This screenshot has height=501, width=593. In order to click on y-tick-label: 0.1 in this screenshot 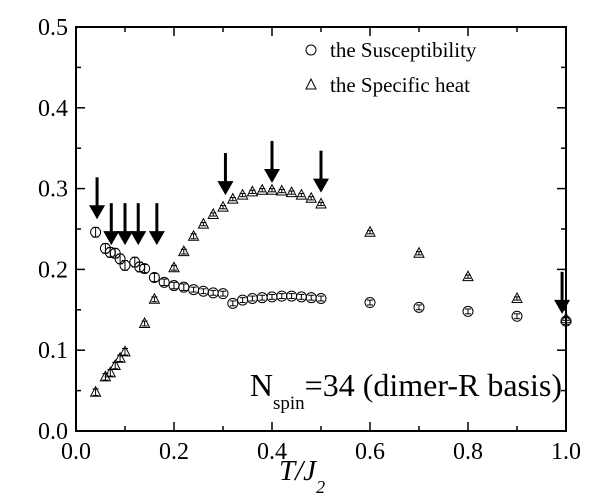, I will do `click(53, 351)`.